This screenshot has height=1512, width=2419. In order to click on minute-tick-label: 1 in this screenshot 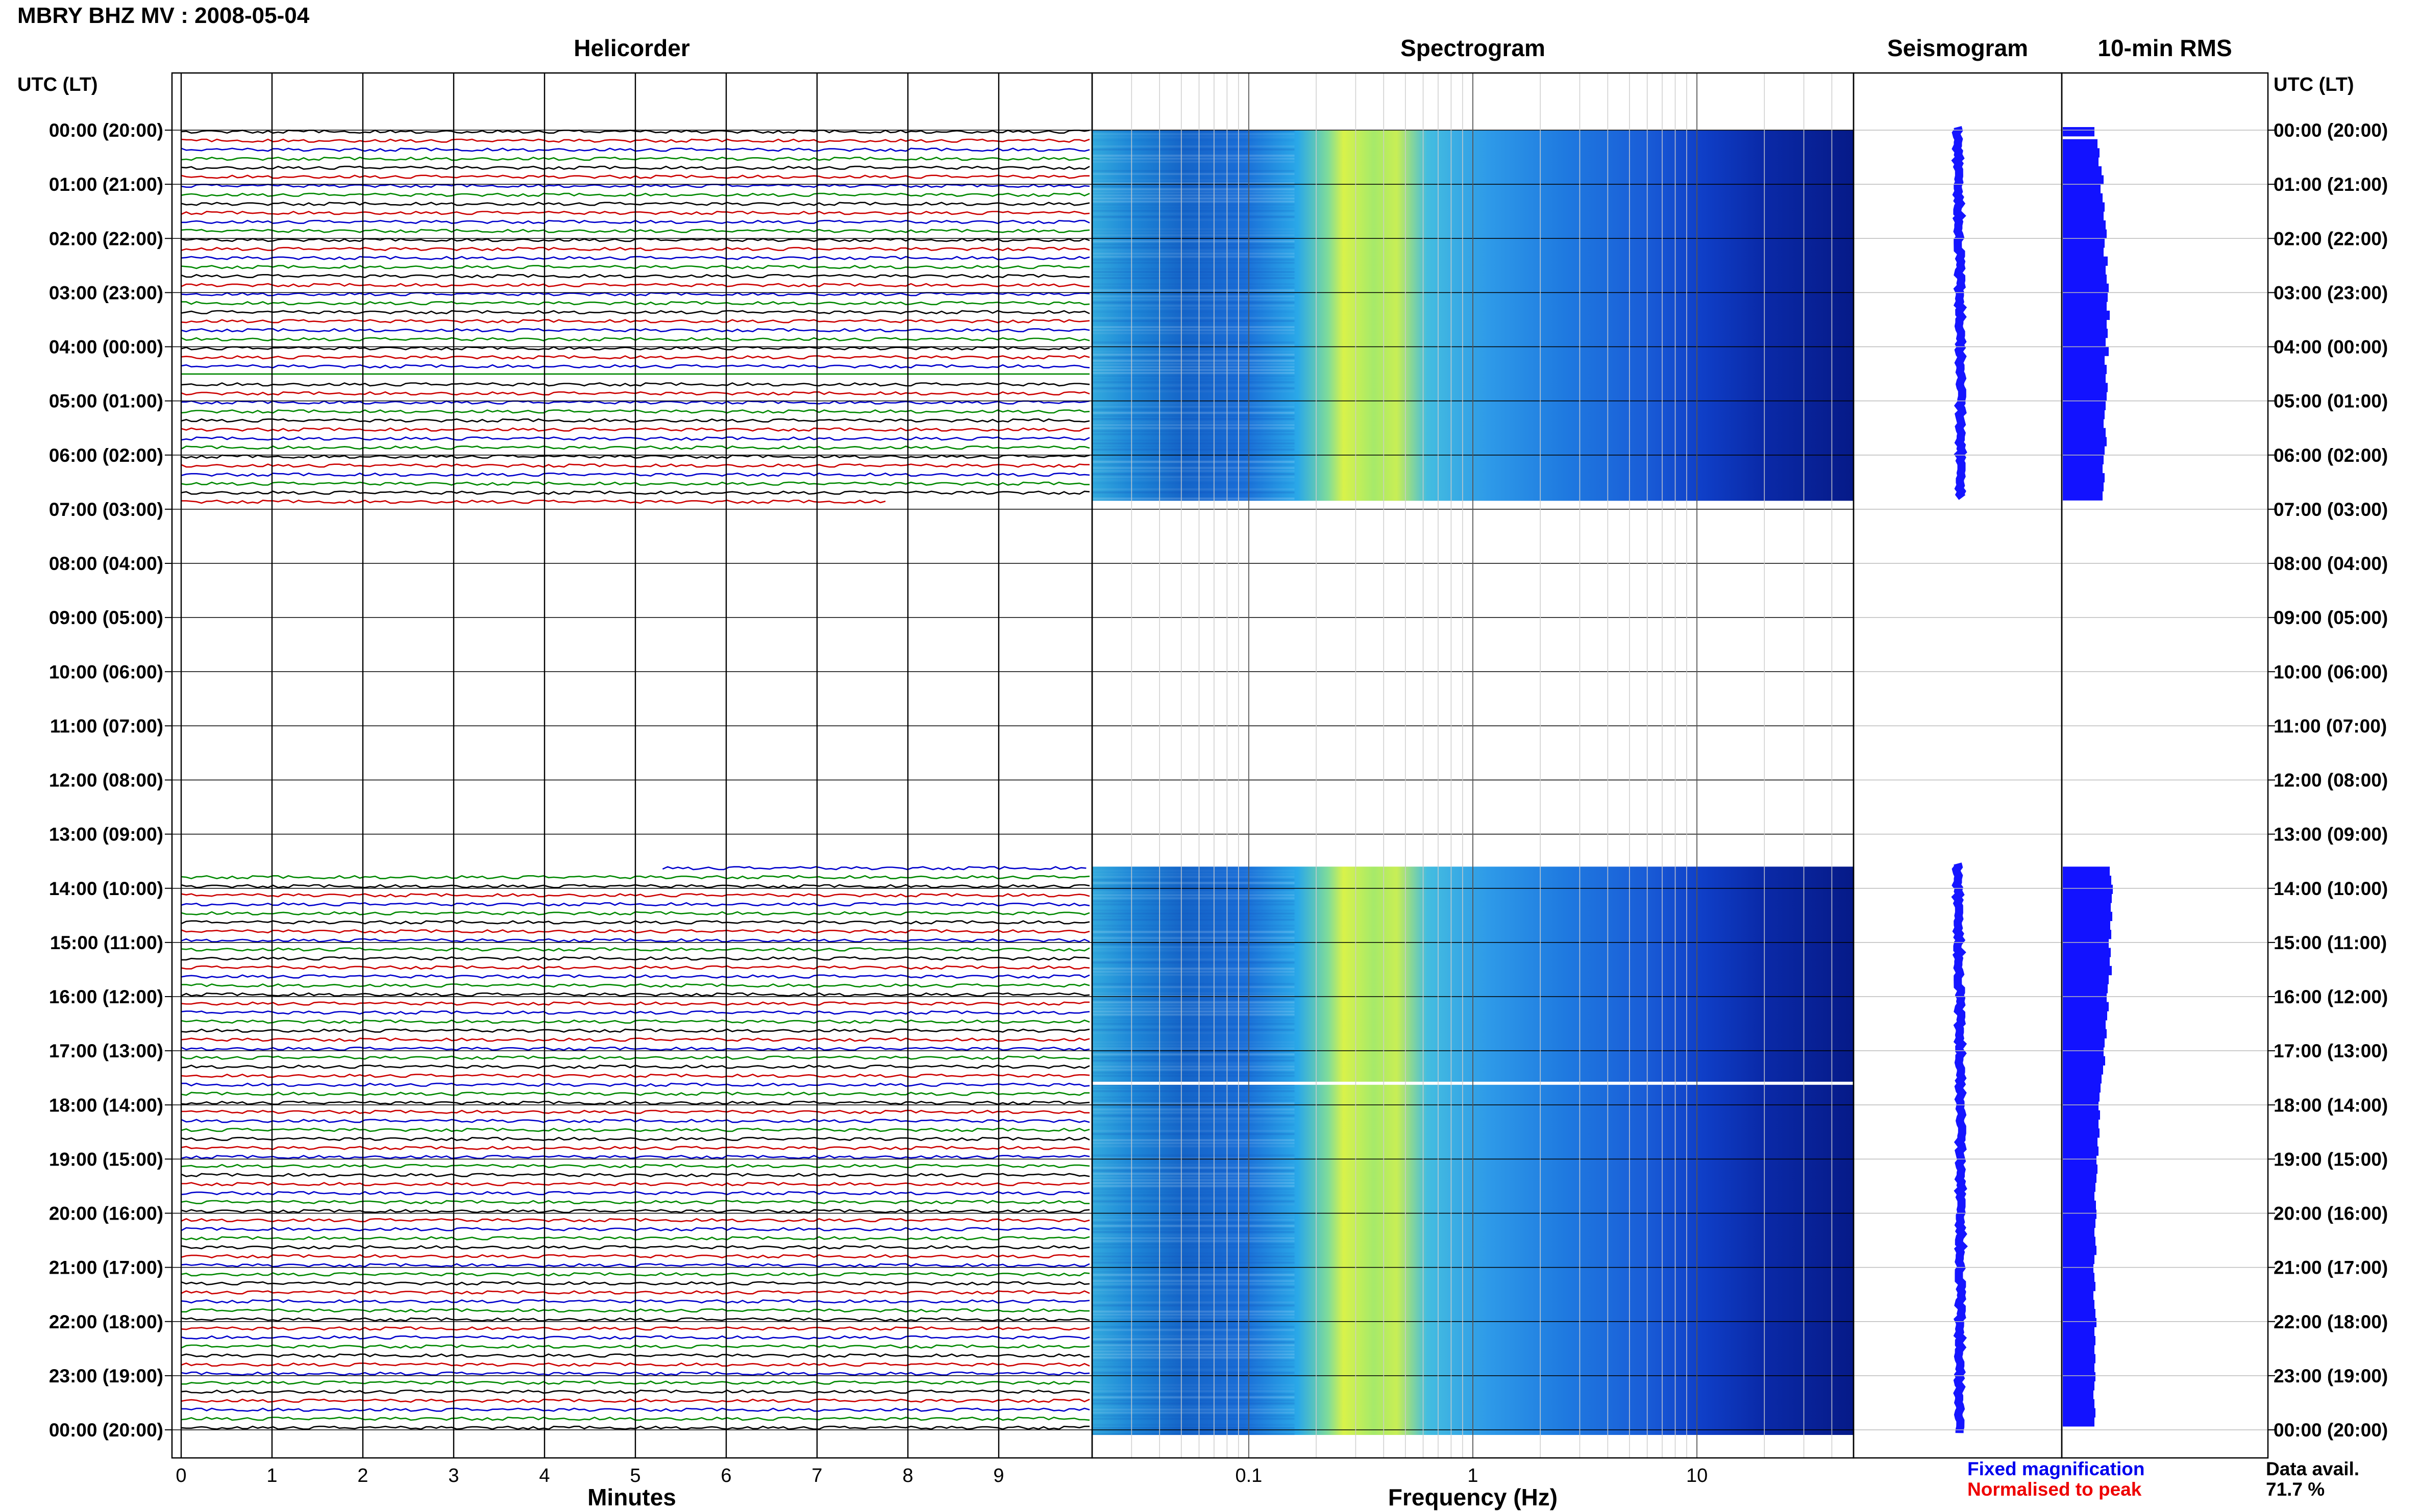, I will do `click(271, 1475)`.